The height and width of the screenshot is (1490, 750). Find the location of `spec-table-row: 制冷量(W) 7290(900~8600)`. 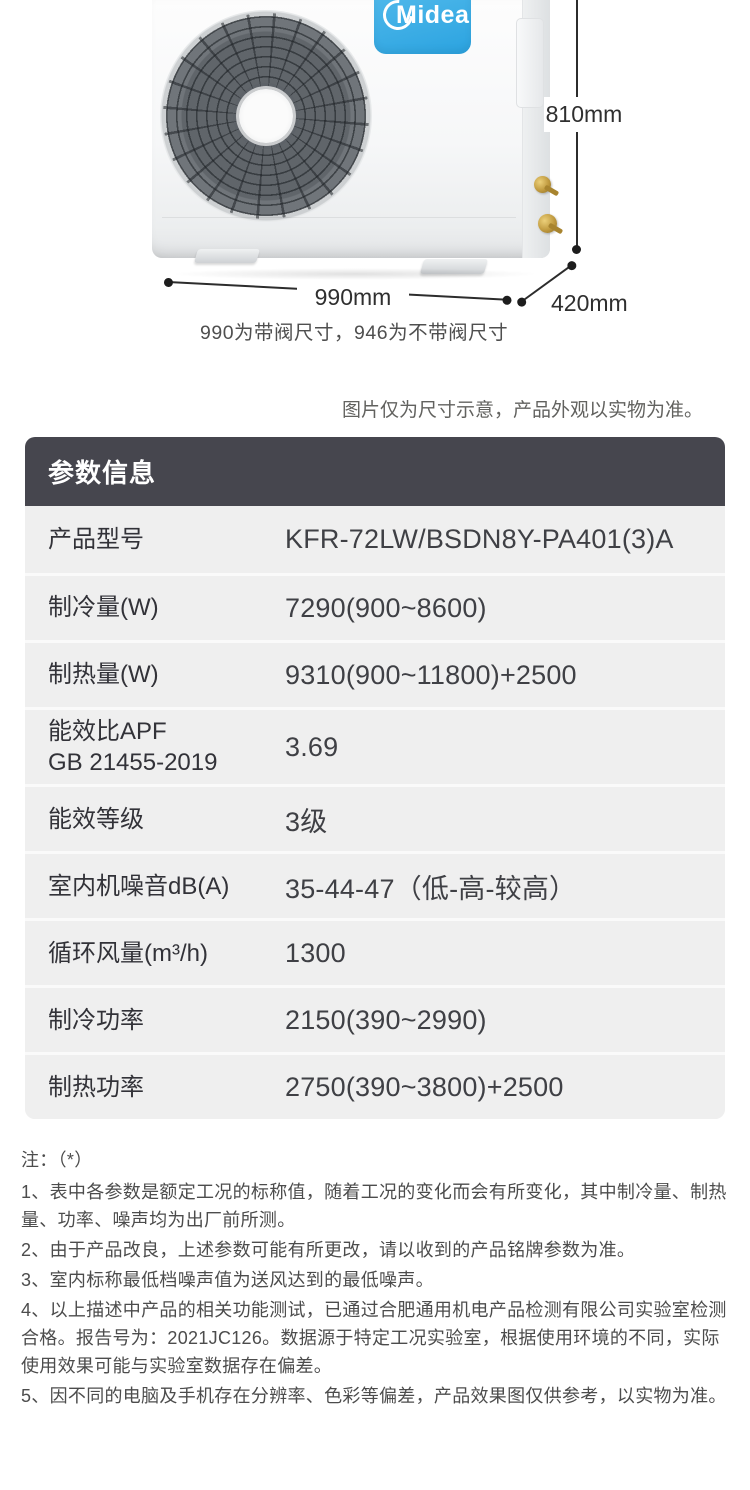

spec-table-row: 制冷量(W) 7290(900~8600) is located at coordinates (375, 606).